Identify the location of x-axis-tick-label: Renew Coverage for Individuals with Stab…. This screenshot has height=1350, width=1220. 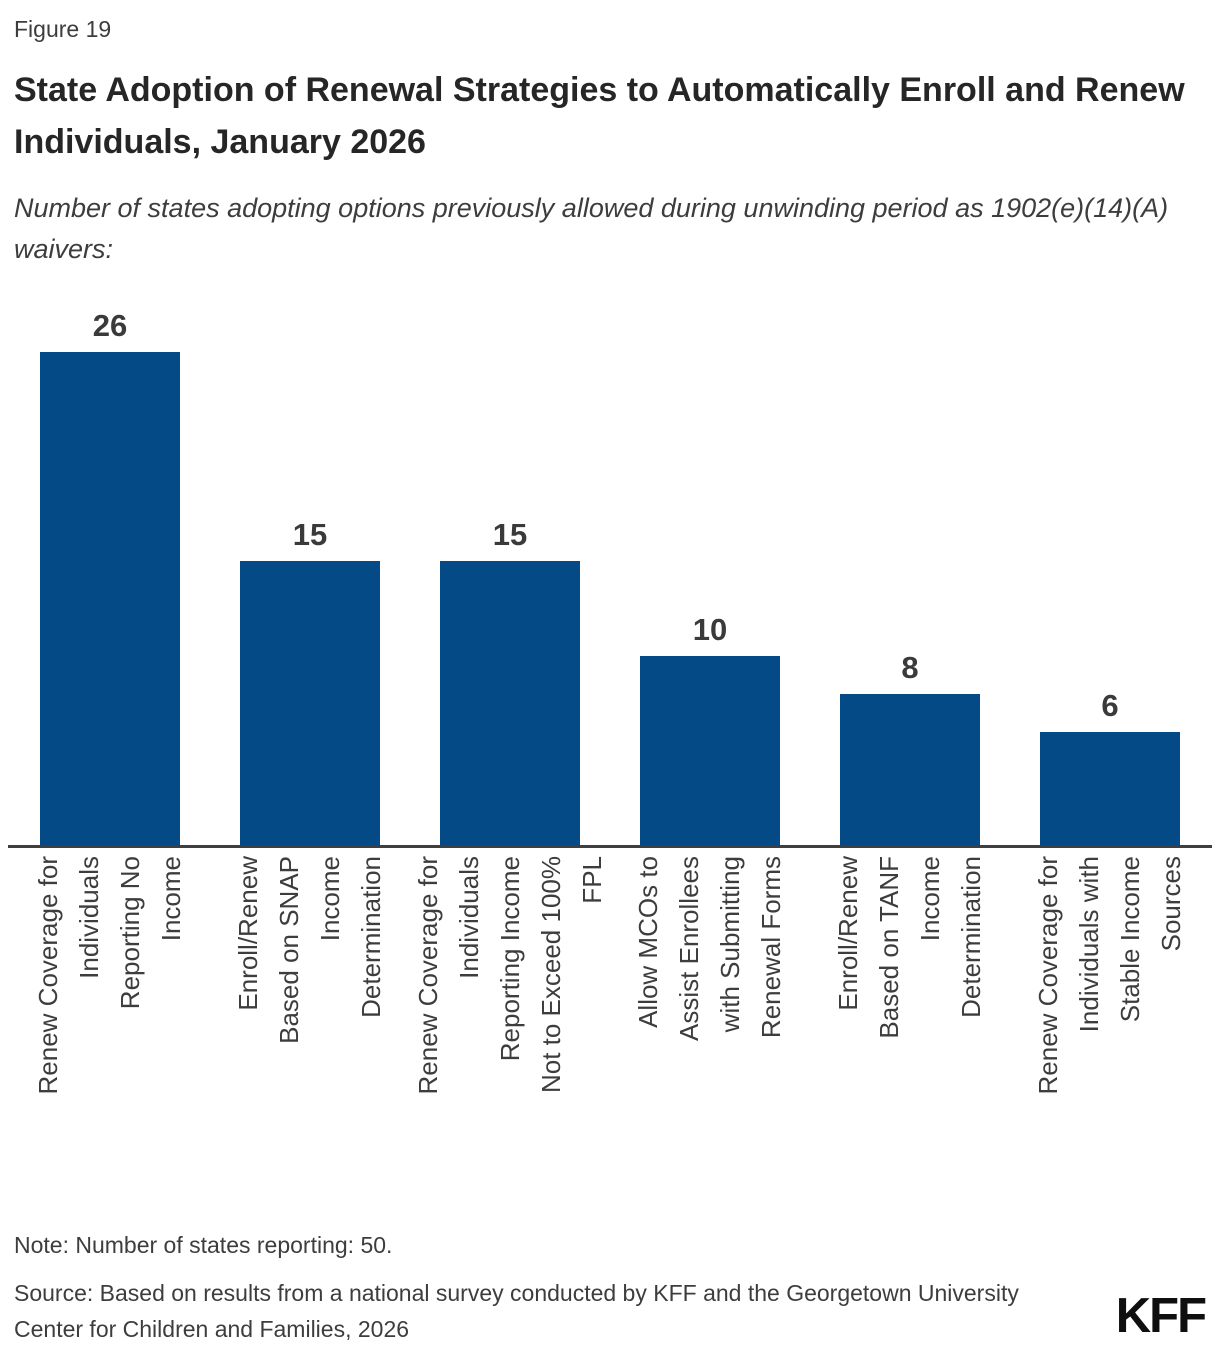
(1110, 1032).